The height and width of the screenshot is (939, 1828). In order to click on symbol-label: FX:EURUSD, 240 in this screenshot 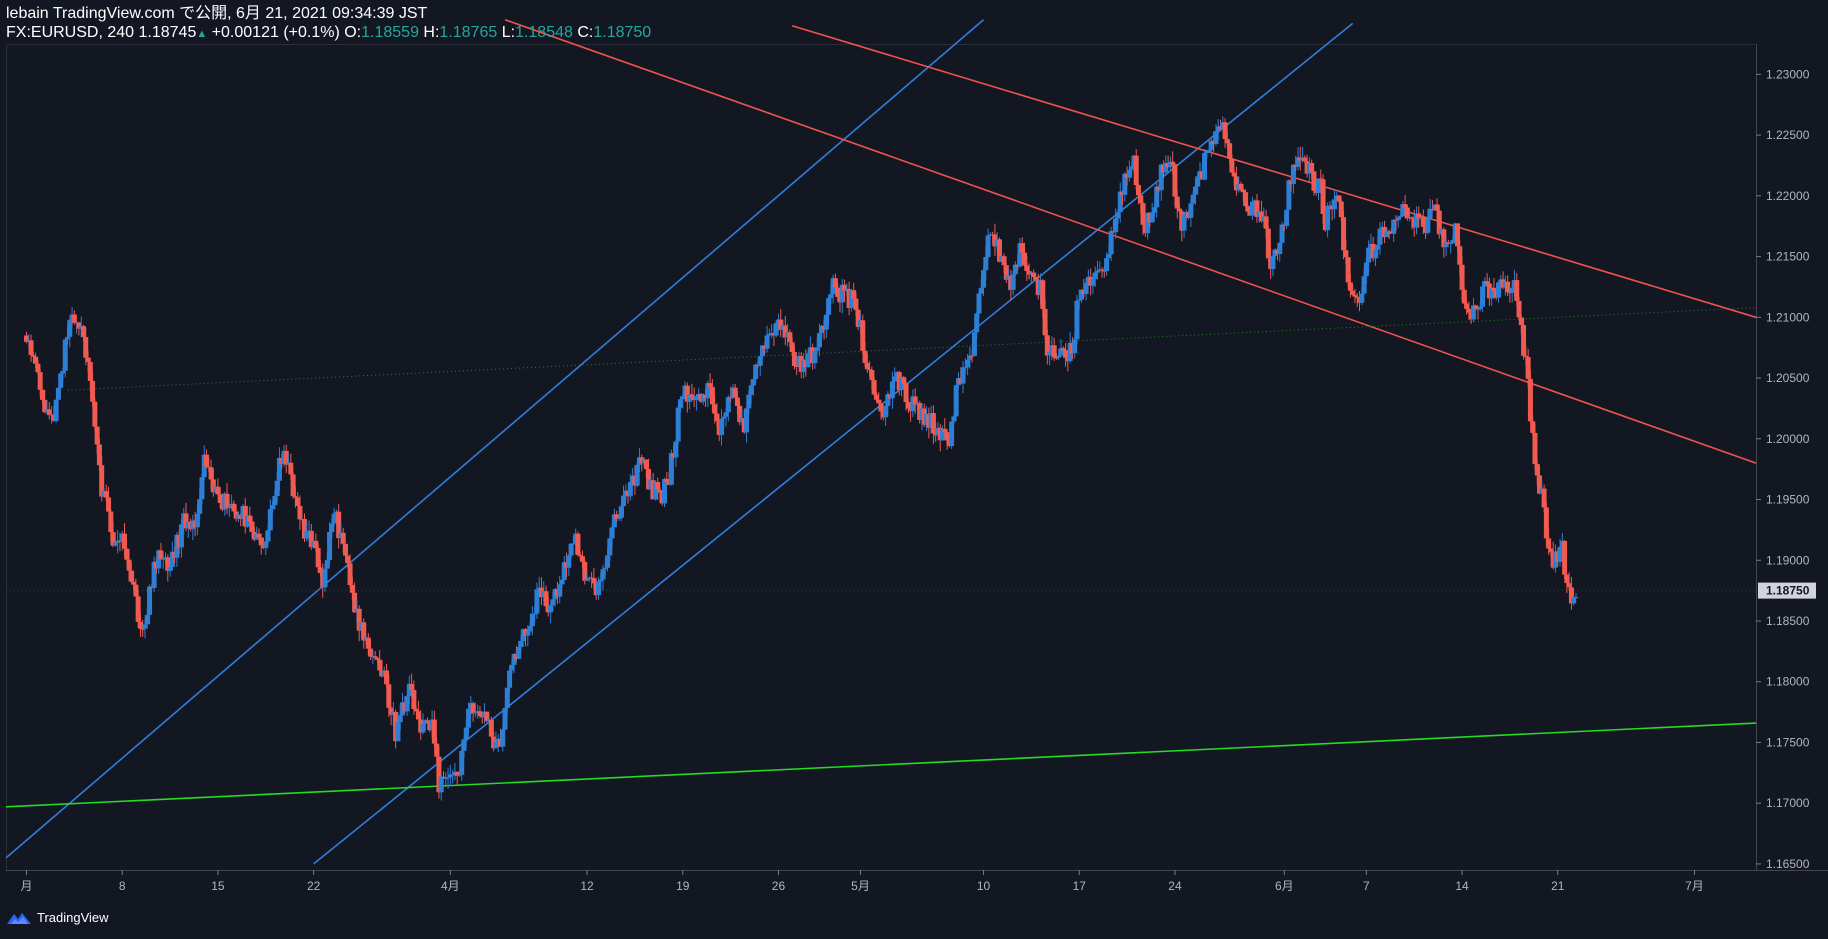, I will do `click(70, 32)`.